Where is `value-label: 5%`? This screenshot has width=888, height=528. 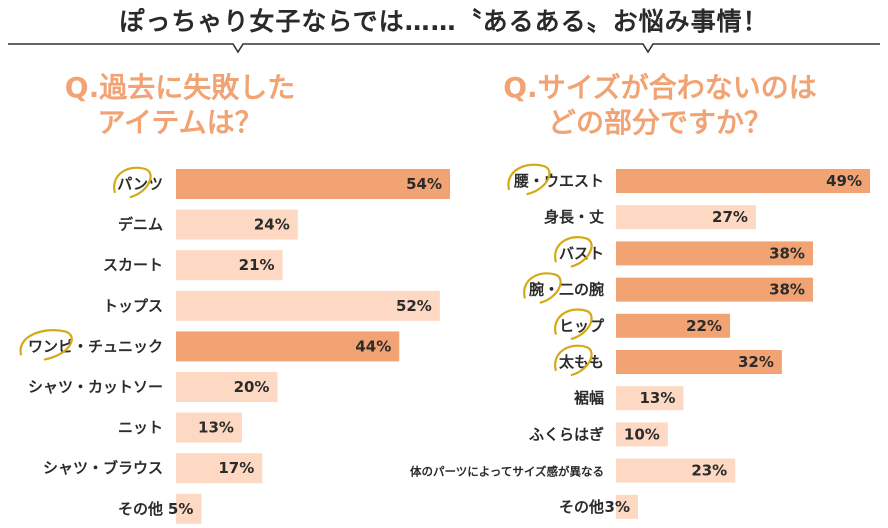 value-label: 5% is located at coordinates (180, 509).